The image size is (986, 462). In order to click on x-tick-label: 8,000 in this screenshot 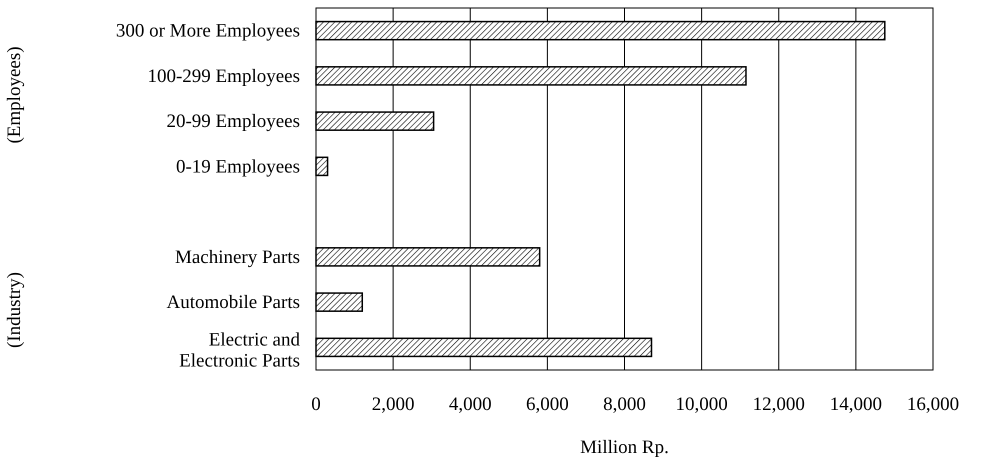, I will do `click(624, 404)`.